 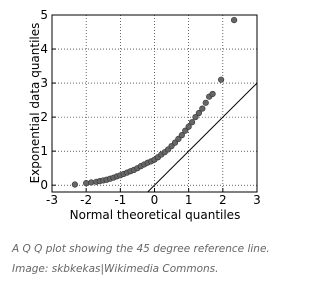 I want to click on x-tick-label: 1, so click(x=189, y=200).